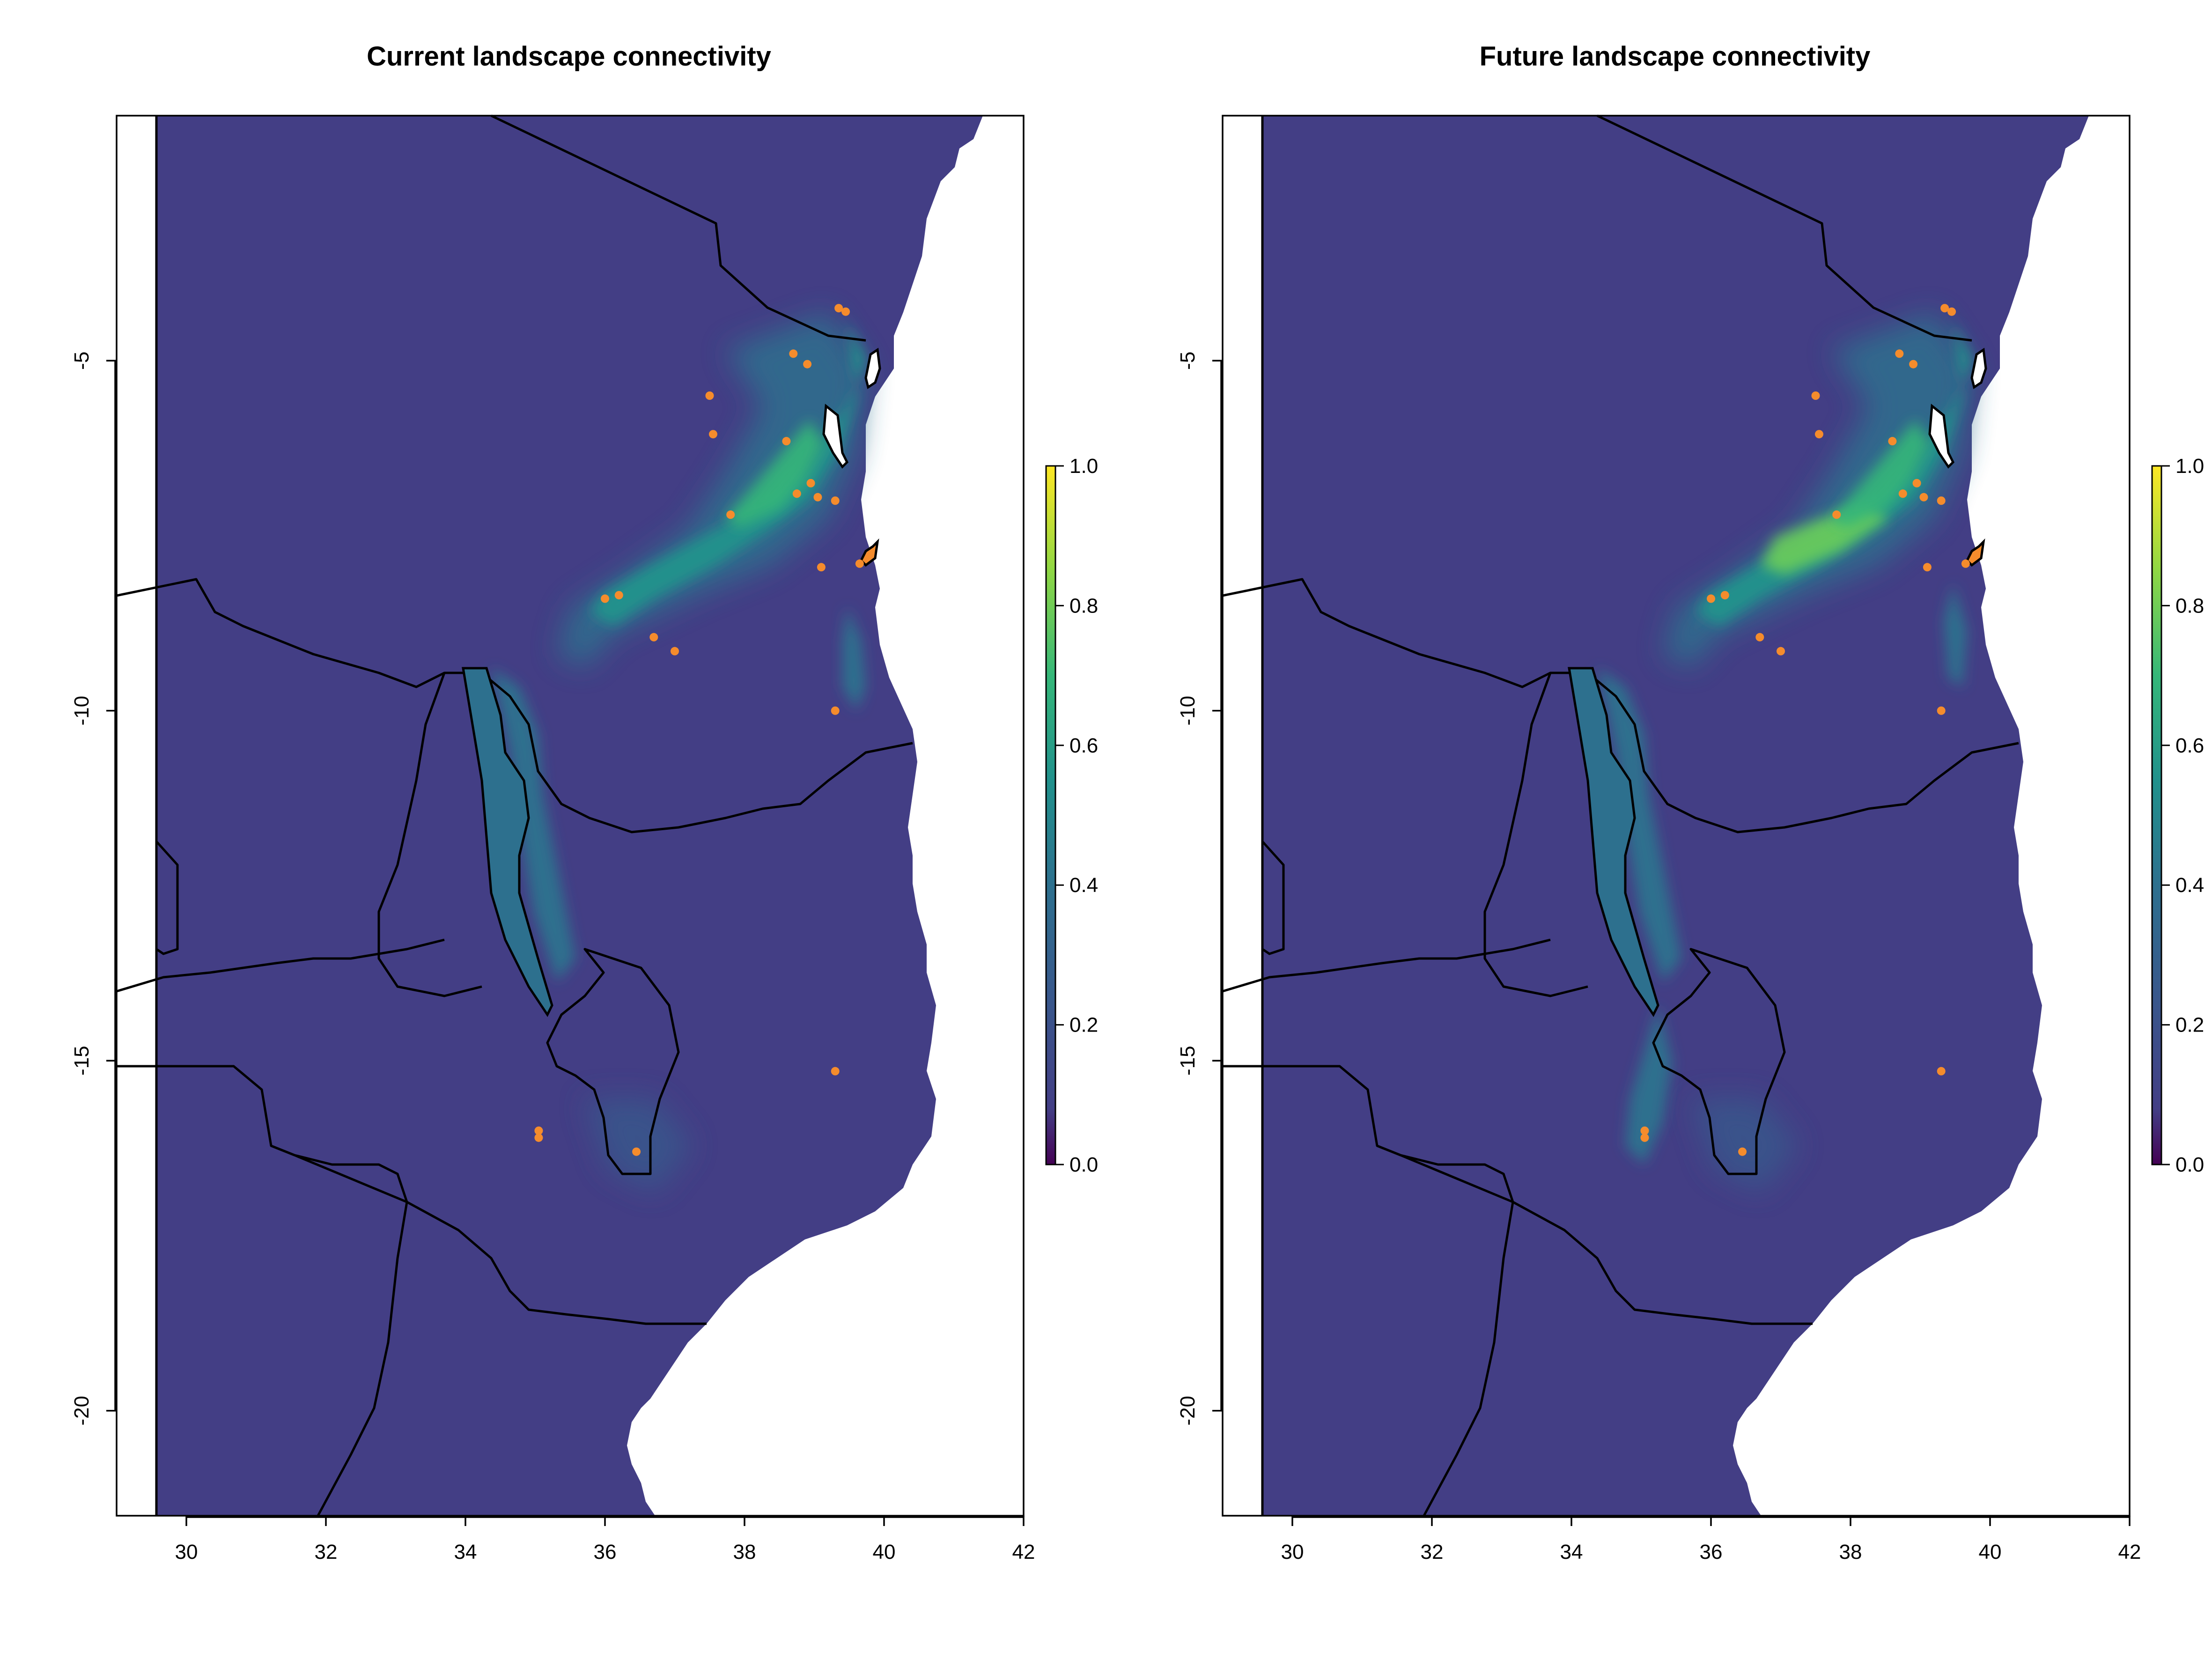 This screenshot has width=2212, height=1659. What do you see at coordinates (1676, 57) in the screenshot?
I see `panel-title: Future landscape connectivity` at bounding box center [1676, 57].